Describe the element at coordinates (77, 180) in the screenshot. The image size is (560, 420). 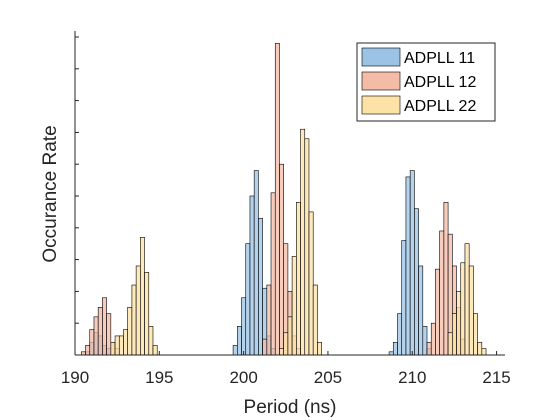
I see `y-ticks` at that location.